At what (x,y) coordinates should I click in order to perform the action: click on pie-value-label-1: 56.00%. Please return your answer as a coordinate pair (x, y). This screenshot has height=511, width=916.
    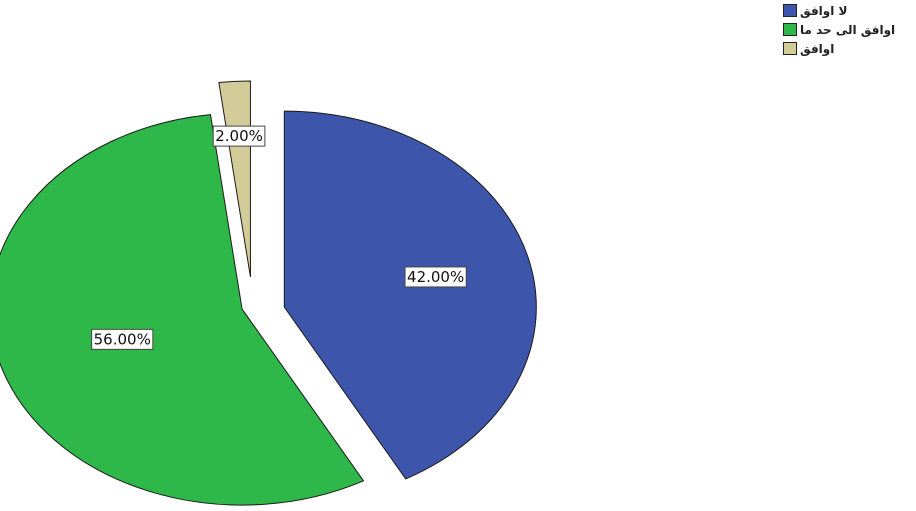
    Looking at the image, I should click on (122, 339).